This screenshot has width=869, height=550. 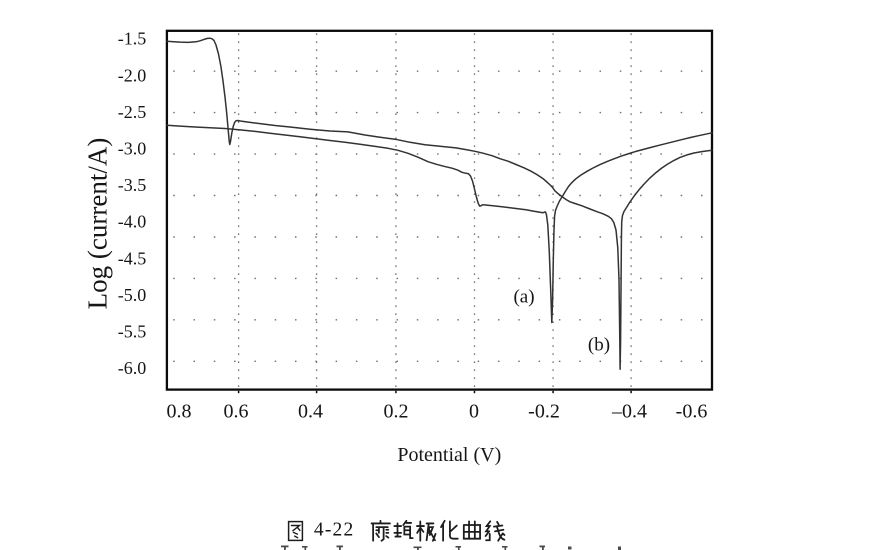 I want to click on svg-text: -1.5, so click(x=132, y=39).